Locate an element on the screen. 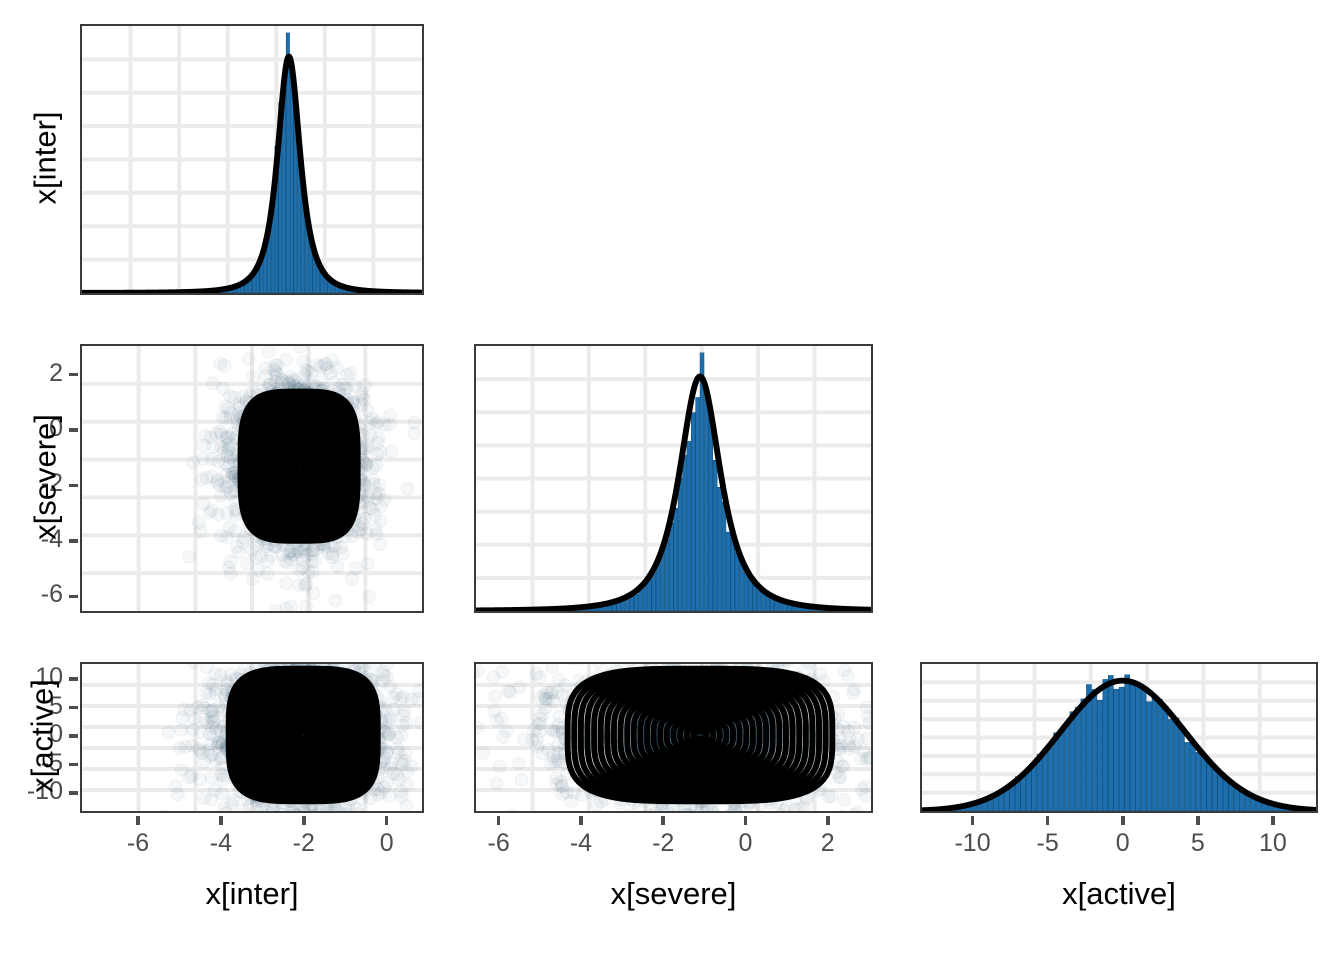 This screenshot has height=960, width=1344. panel-diag-active is located at coordinates (1119, 737).